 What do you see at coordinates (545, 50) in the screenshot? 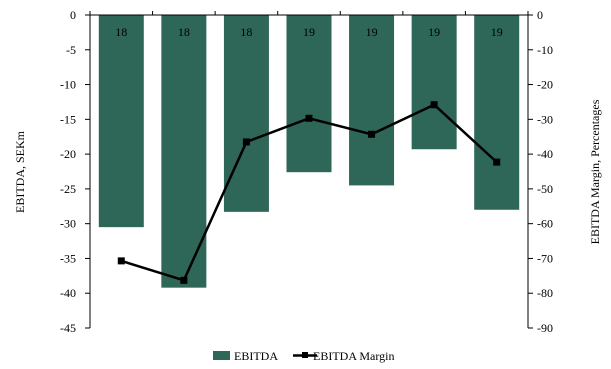
I see `right-tick-label-1: -10` at bounding box center [545, 50].